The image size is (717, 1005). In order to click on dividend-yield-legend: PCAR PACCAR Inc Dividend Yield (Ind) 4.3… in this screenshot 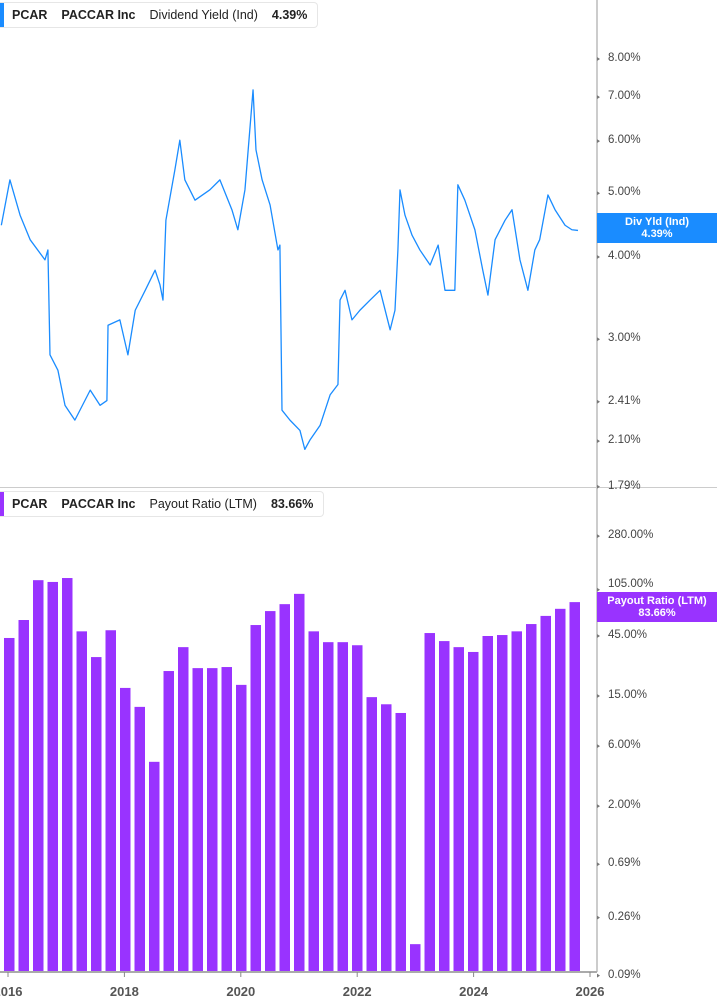, I will do `click(159, 15)`.